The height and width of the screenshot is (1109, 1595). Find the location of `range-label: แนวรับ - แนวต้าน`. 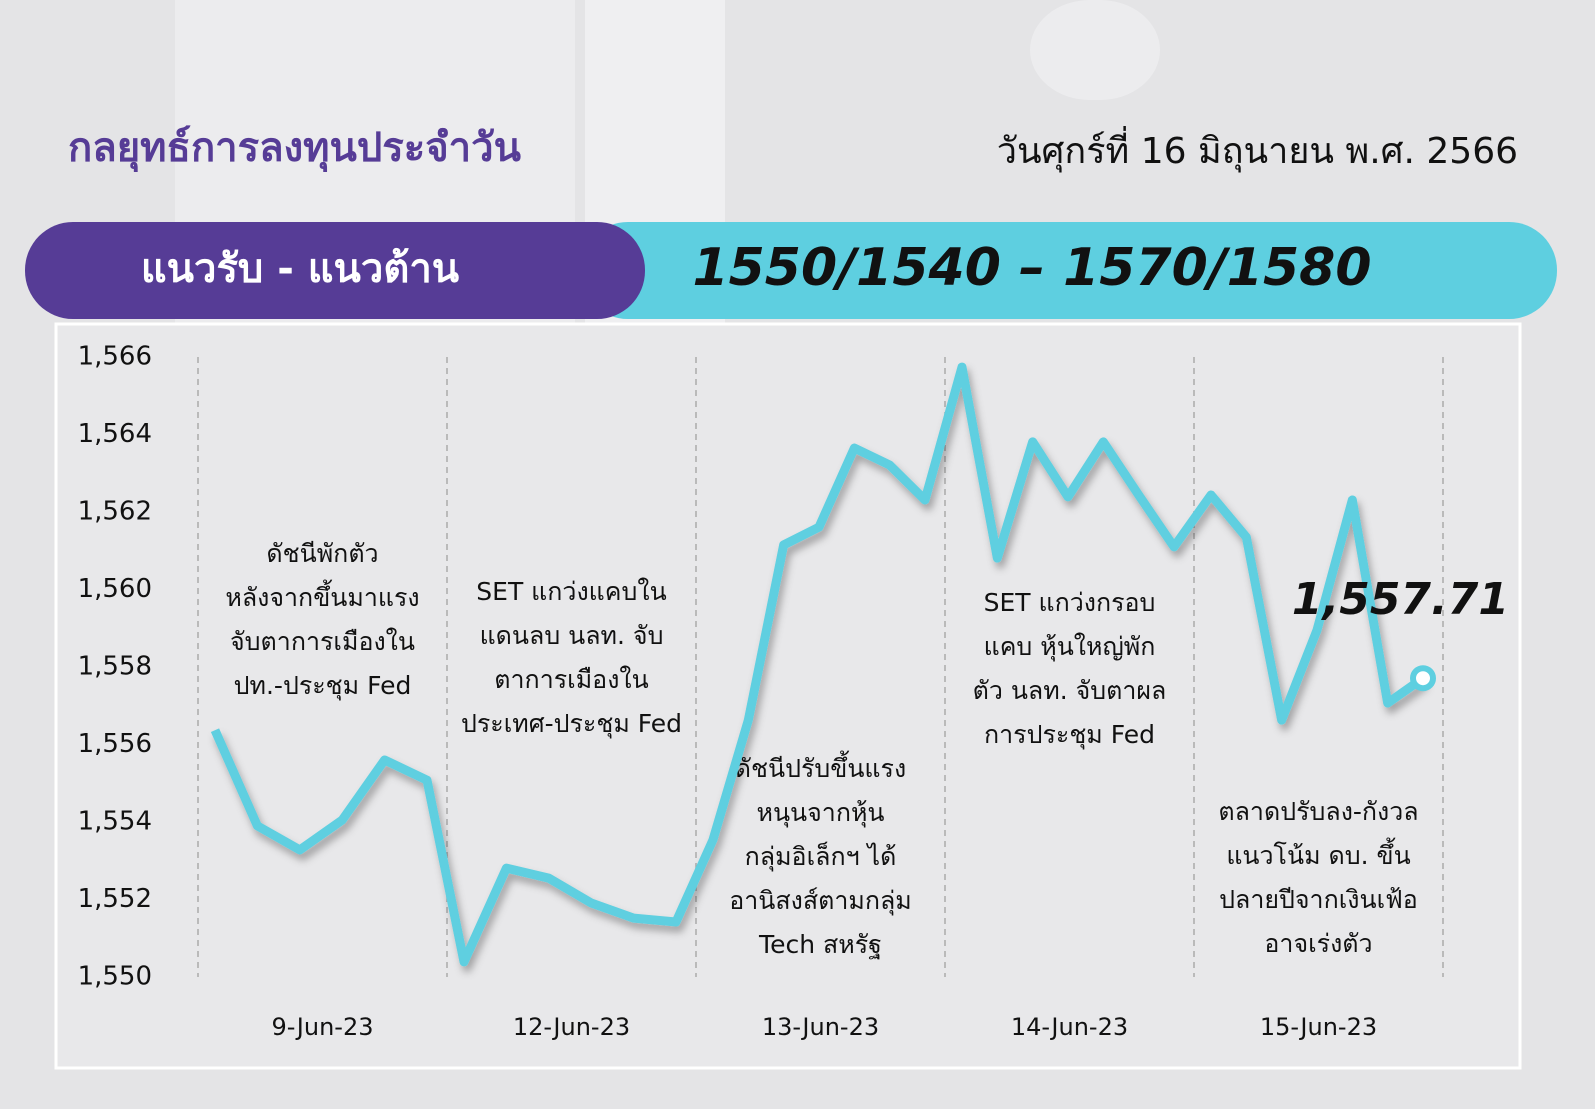

range-label: แนวรับ - แนวต้าน is located at coordinates (300, 269).